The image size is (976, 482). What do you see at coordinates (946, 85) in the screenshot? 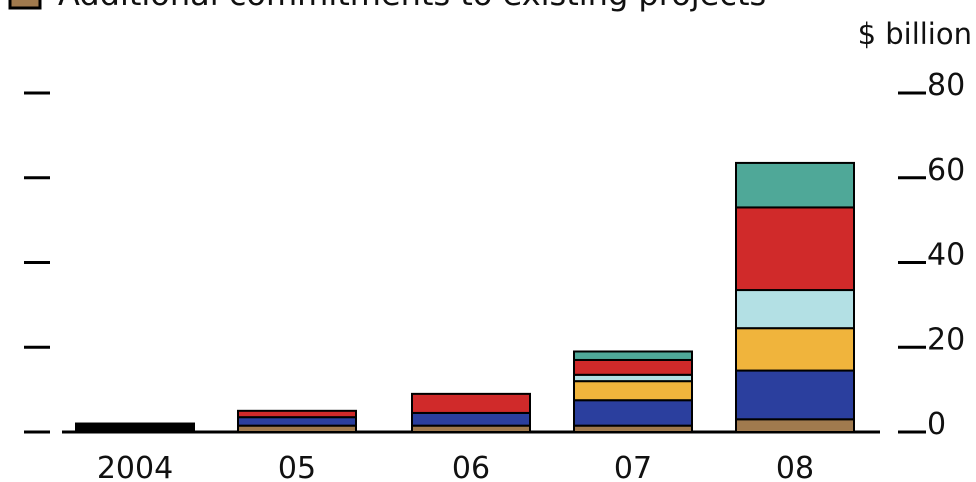
I see `y-tick-label: 80` at bounding box center [946, 85].